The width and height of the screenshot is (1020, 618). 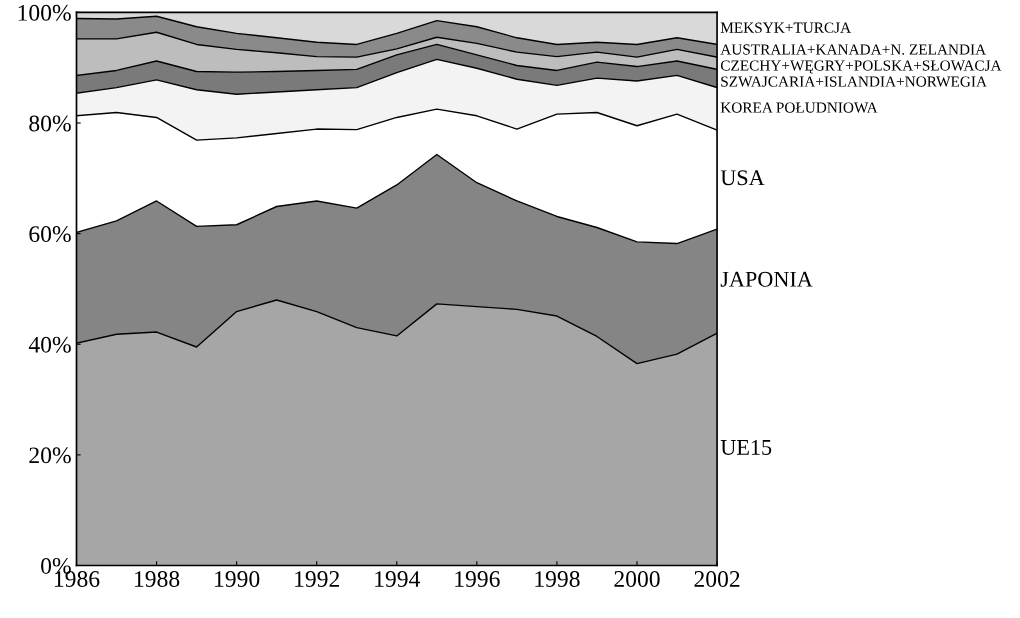 What do you see at coordinates (853, 49) in the screenshot?
I see `series-label: AUSTRALIA+KANADA+N. ZELANDIA` at bounding box center [853, 49].